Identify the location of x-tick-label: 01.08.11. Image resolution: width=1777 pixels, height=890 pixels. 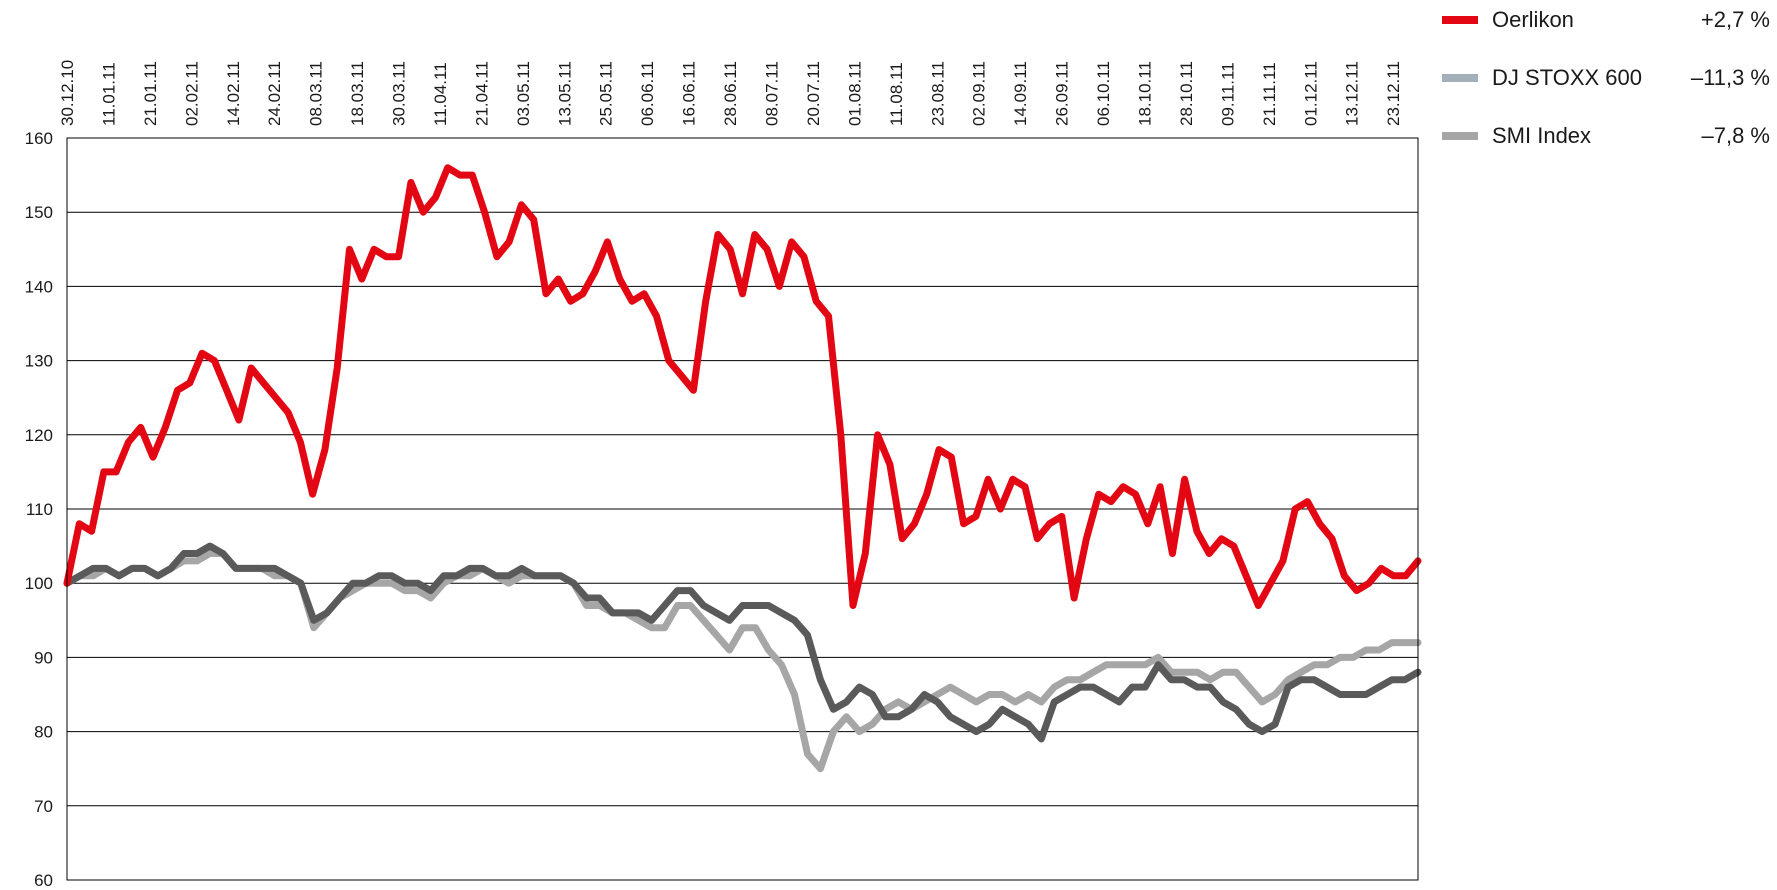
(854, 93).